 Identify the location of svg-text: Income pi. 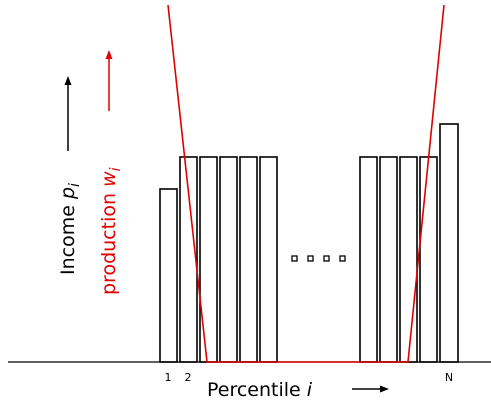
(70, 229).